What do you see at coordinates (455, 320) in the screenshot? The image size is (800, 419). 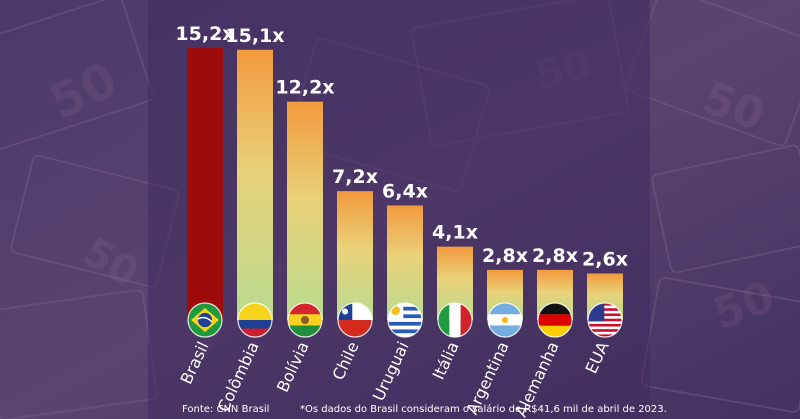 I see `italy-flag-icon` at bounding box center [455, 320].